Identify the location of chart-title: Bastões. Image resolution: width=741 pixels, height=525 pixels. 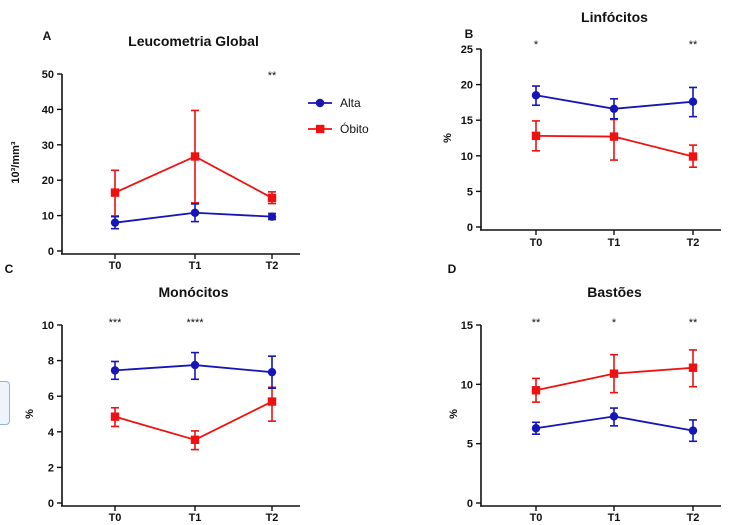
(614, 292).